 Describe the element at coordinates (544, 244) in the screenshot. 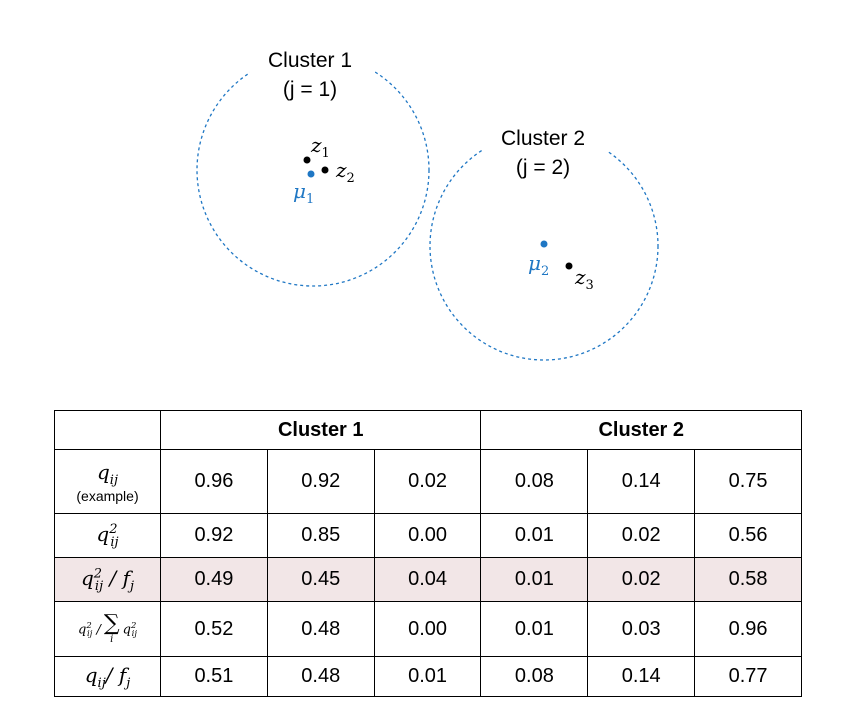

I see `centroid-mu2` at that location.